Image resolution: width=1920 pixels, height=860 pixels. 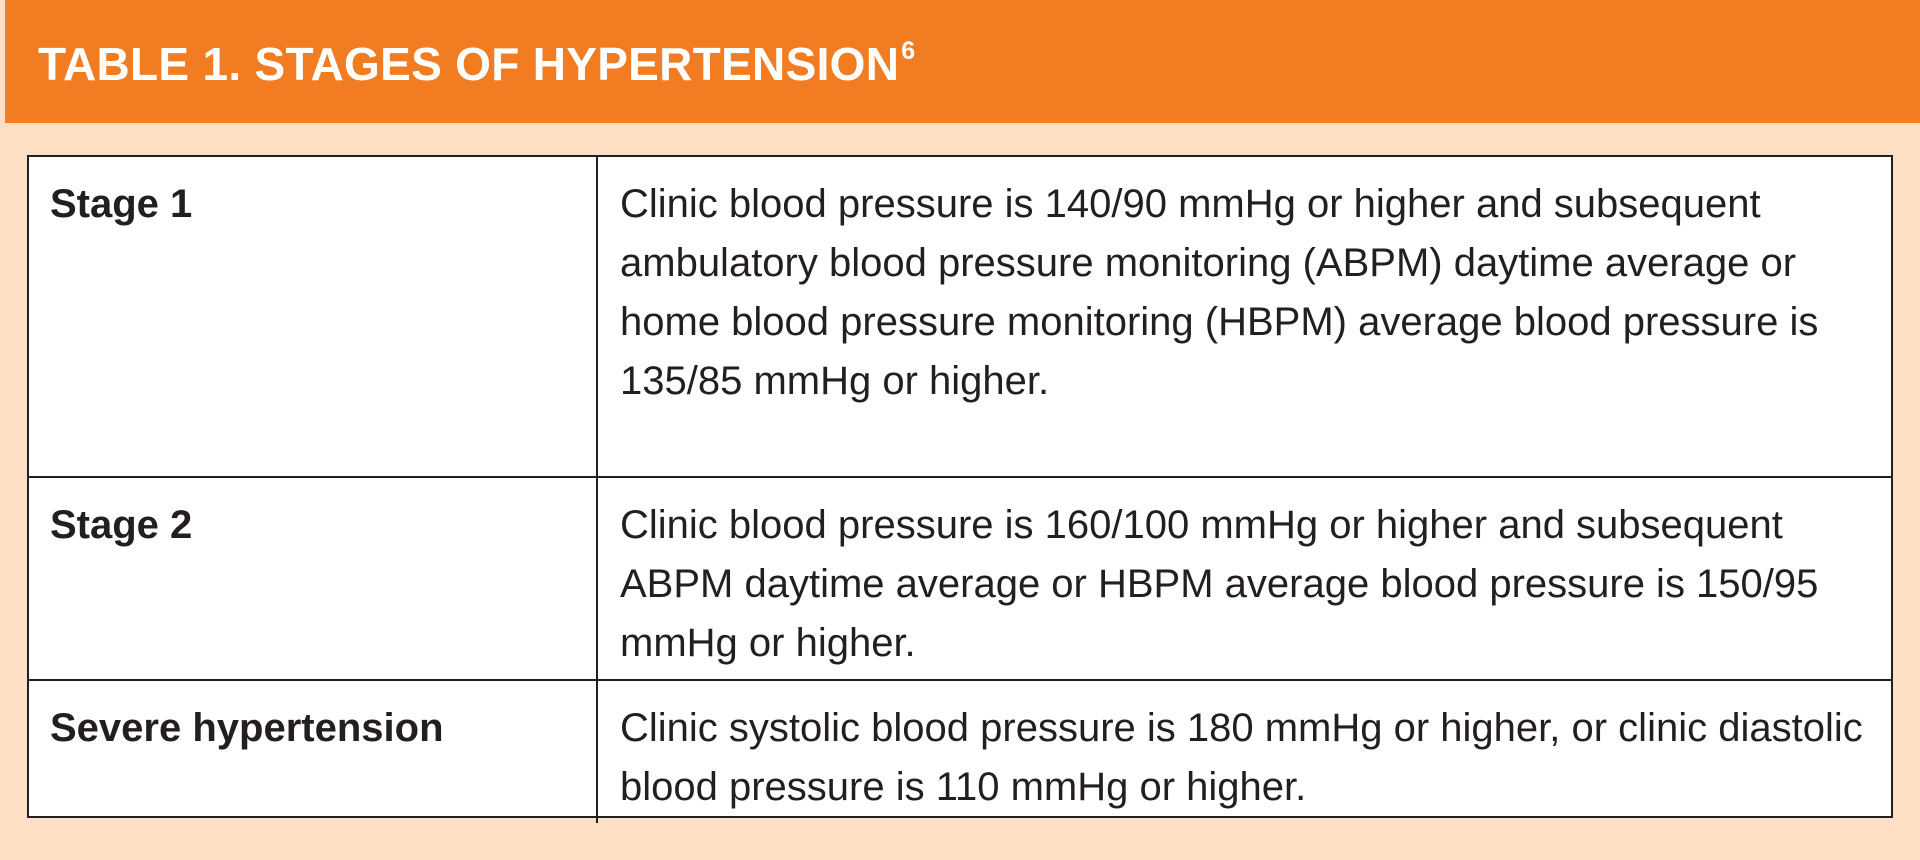 What do you see at coordinates (313, 317) in the screenshot?
I see `stage-label: Stage 1` at bounding box center [313, 317].